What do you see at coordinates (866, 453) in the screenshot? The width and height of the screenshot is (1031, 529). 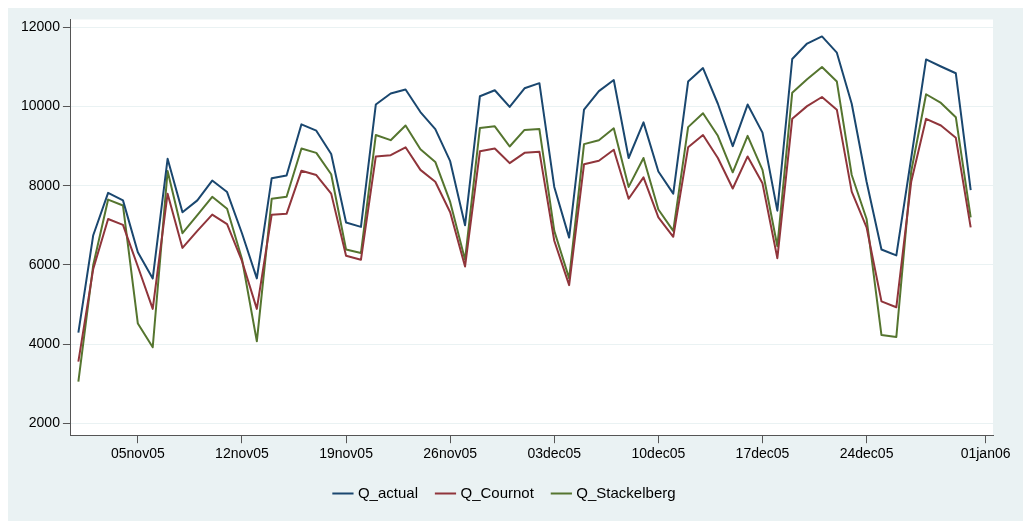 I see `x-tick-label: 24dec05` at bounding box center [866, 453].